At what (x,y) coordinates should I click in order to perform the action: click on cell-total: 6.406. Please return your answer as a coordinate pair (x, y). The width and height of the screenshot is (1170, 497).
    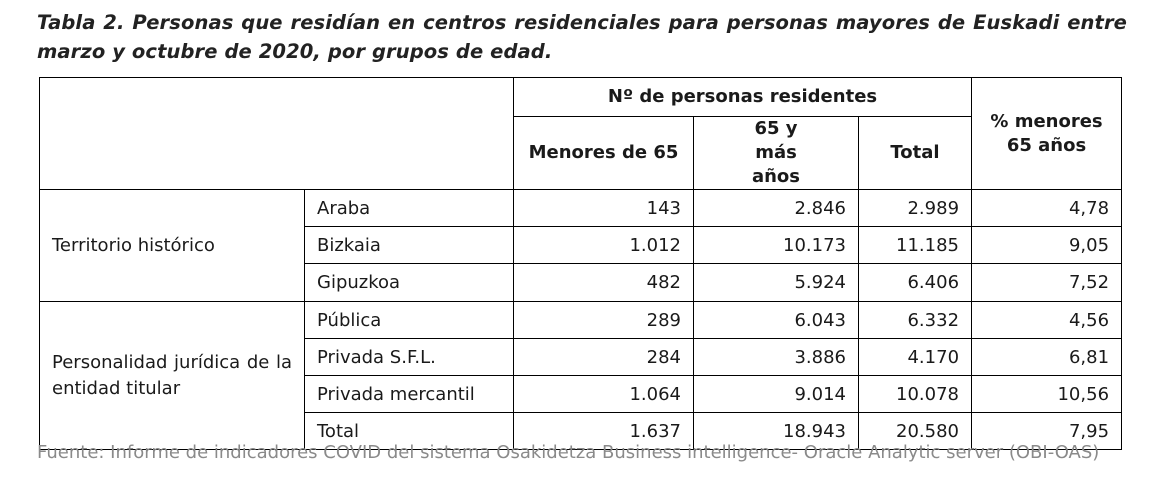
    Looking at the image, I should click on (915, 282).